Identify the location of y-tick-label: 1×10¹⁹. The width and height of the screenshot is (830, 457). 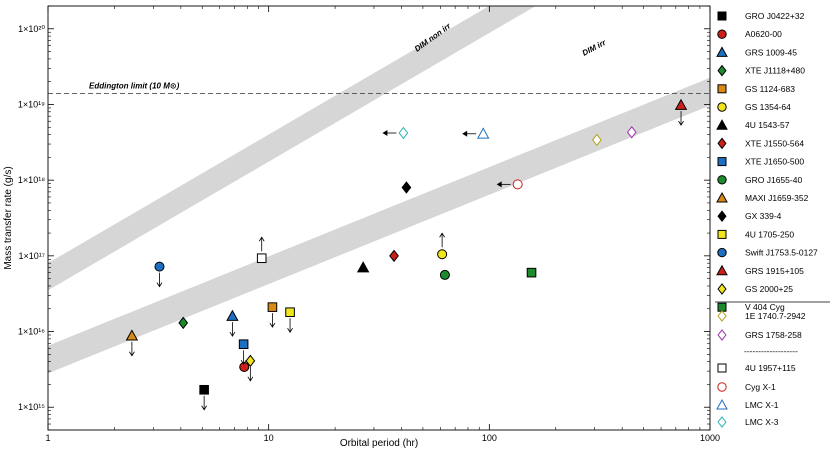
(31, 104).